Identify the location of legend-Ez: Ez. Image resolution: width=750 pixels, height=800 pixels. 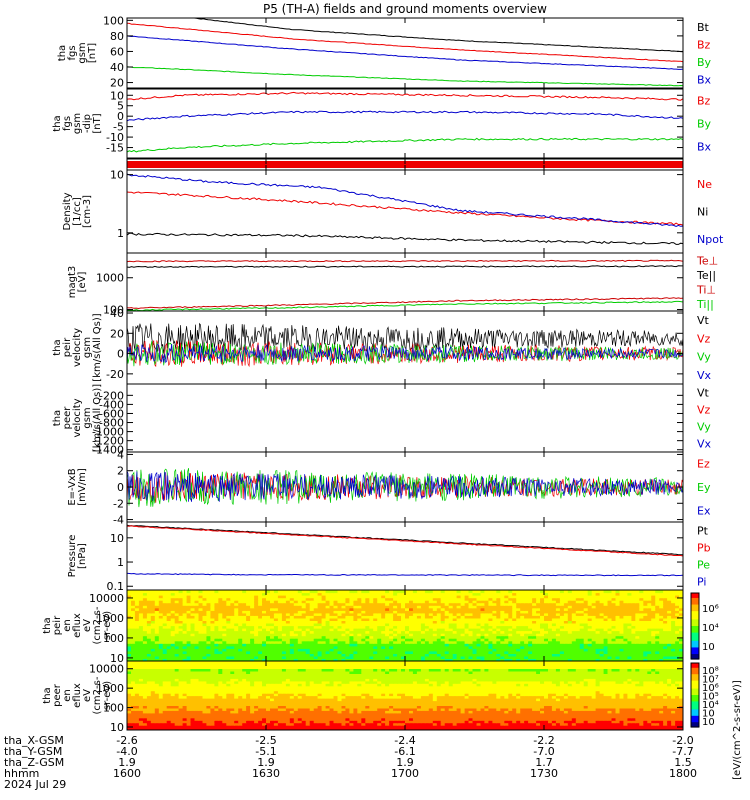
(703, 464).